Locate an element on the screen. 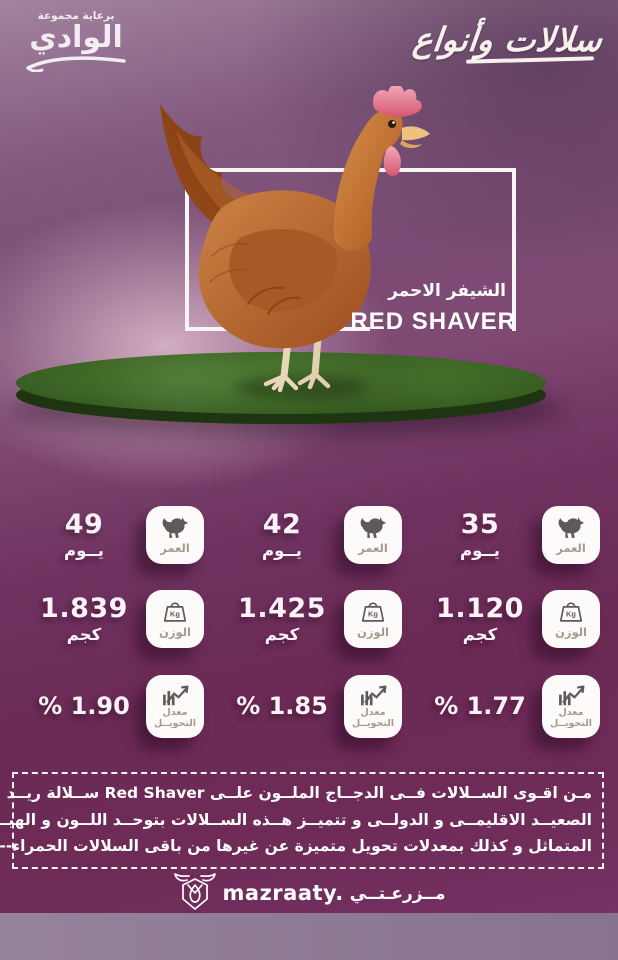 The height and width of the screenshot is (960, 618). page-title: سلالات وأنواع is located at coordinates (508, 41).